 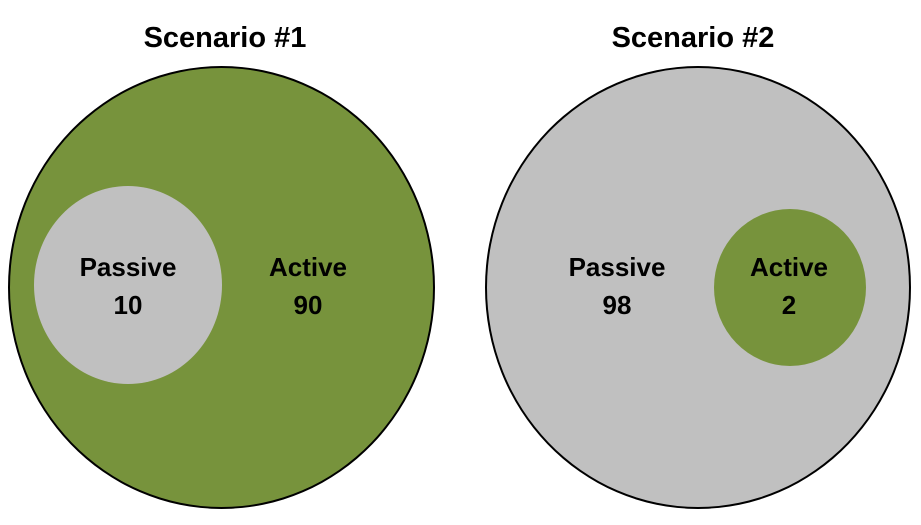 What do you see at coordinates (308, 305) in the screenshot?
I see `scenario-1-active-value: 90` at bounding box center [308, 305].